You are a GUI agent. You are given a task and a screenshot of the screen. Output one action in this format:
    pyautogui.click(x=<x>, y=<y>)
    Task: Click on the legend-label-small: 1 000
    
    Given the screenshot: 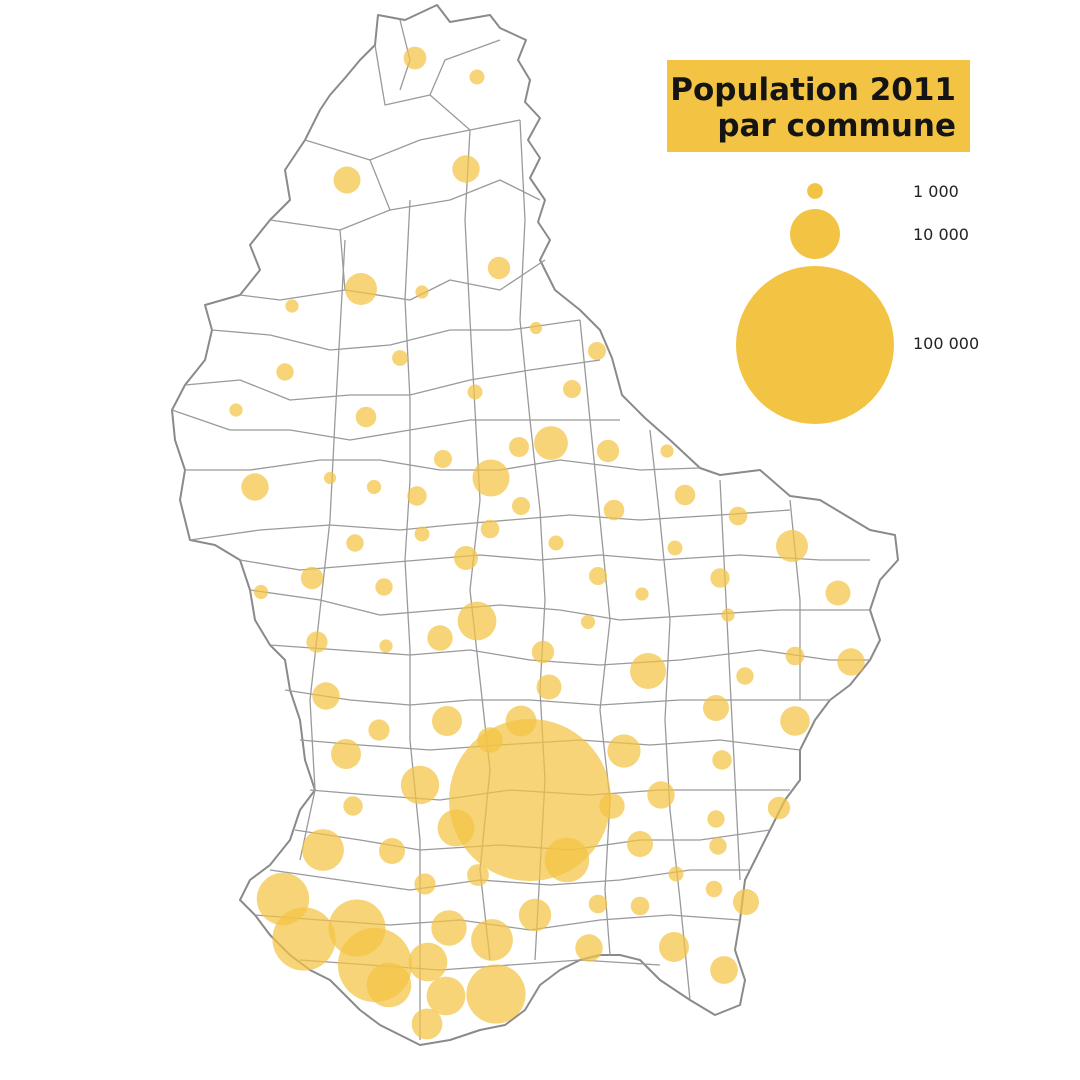 What is the action you would take?
    pyautogui.click(x=936, y=191)
    